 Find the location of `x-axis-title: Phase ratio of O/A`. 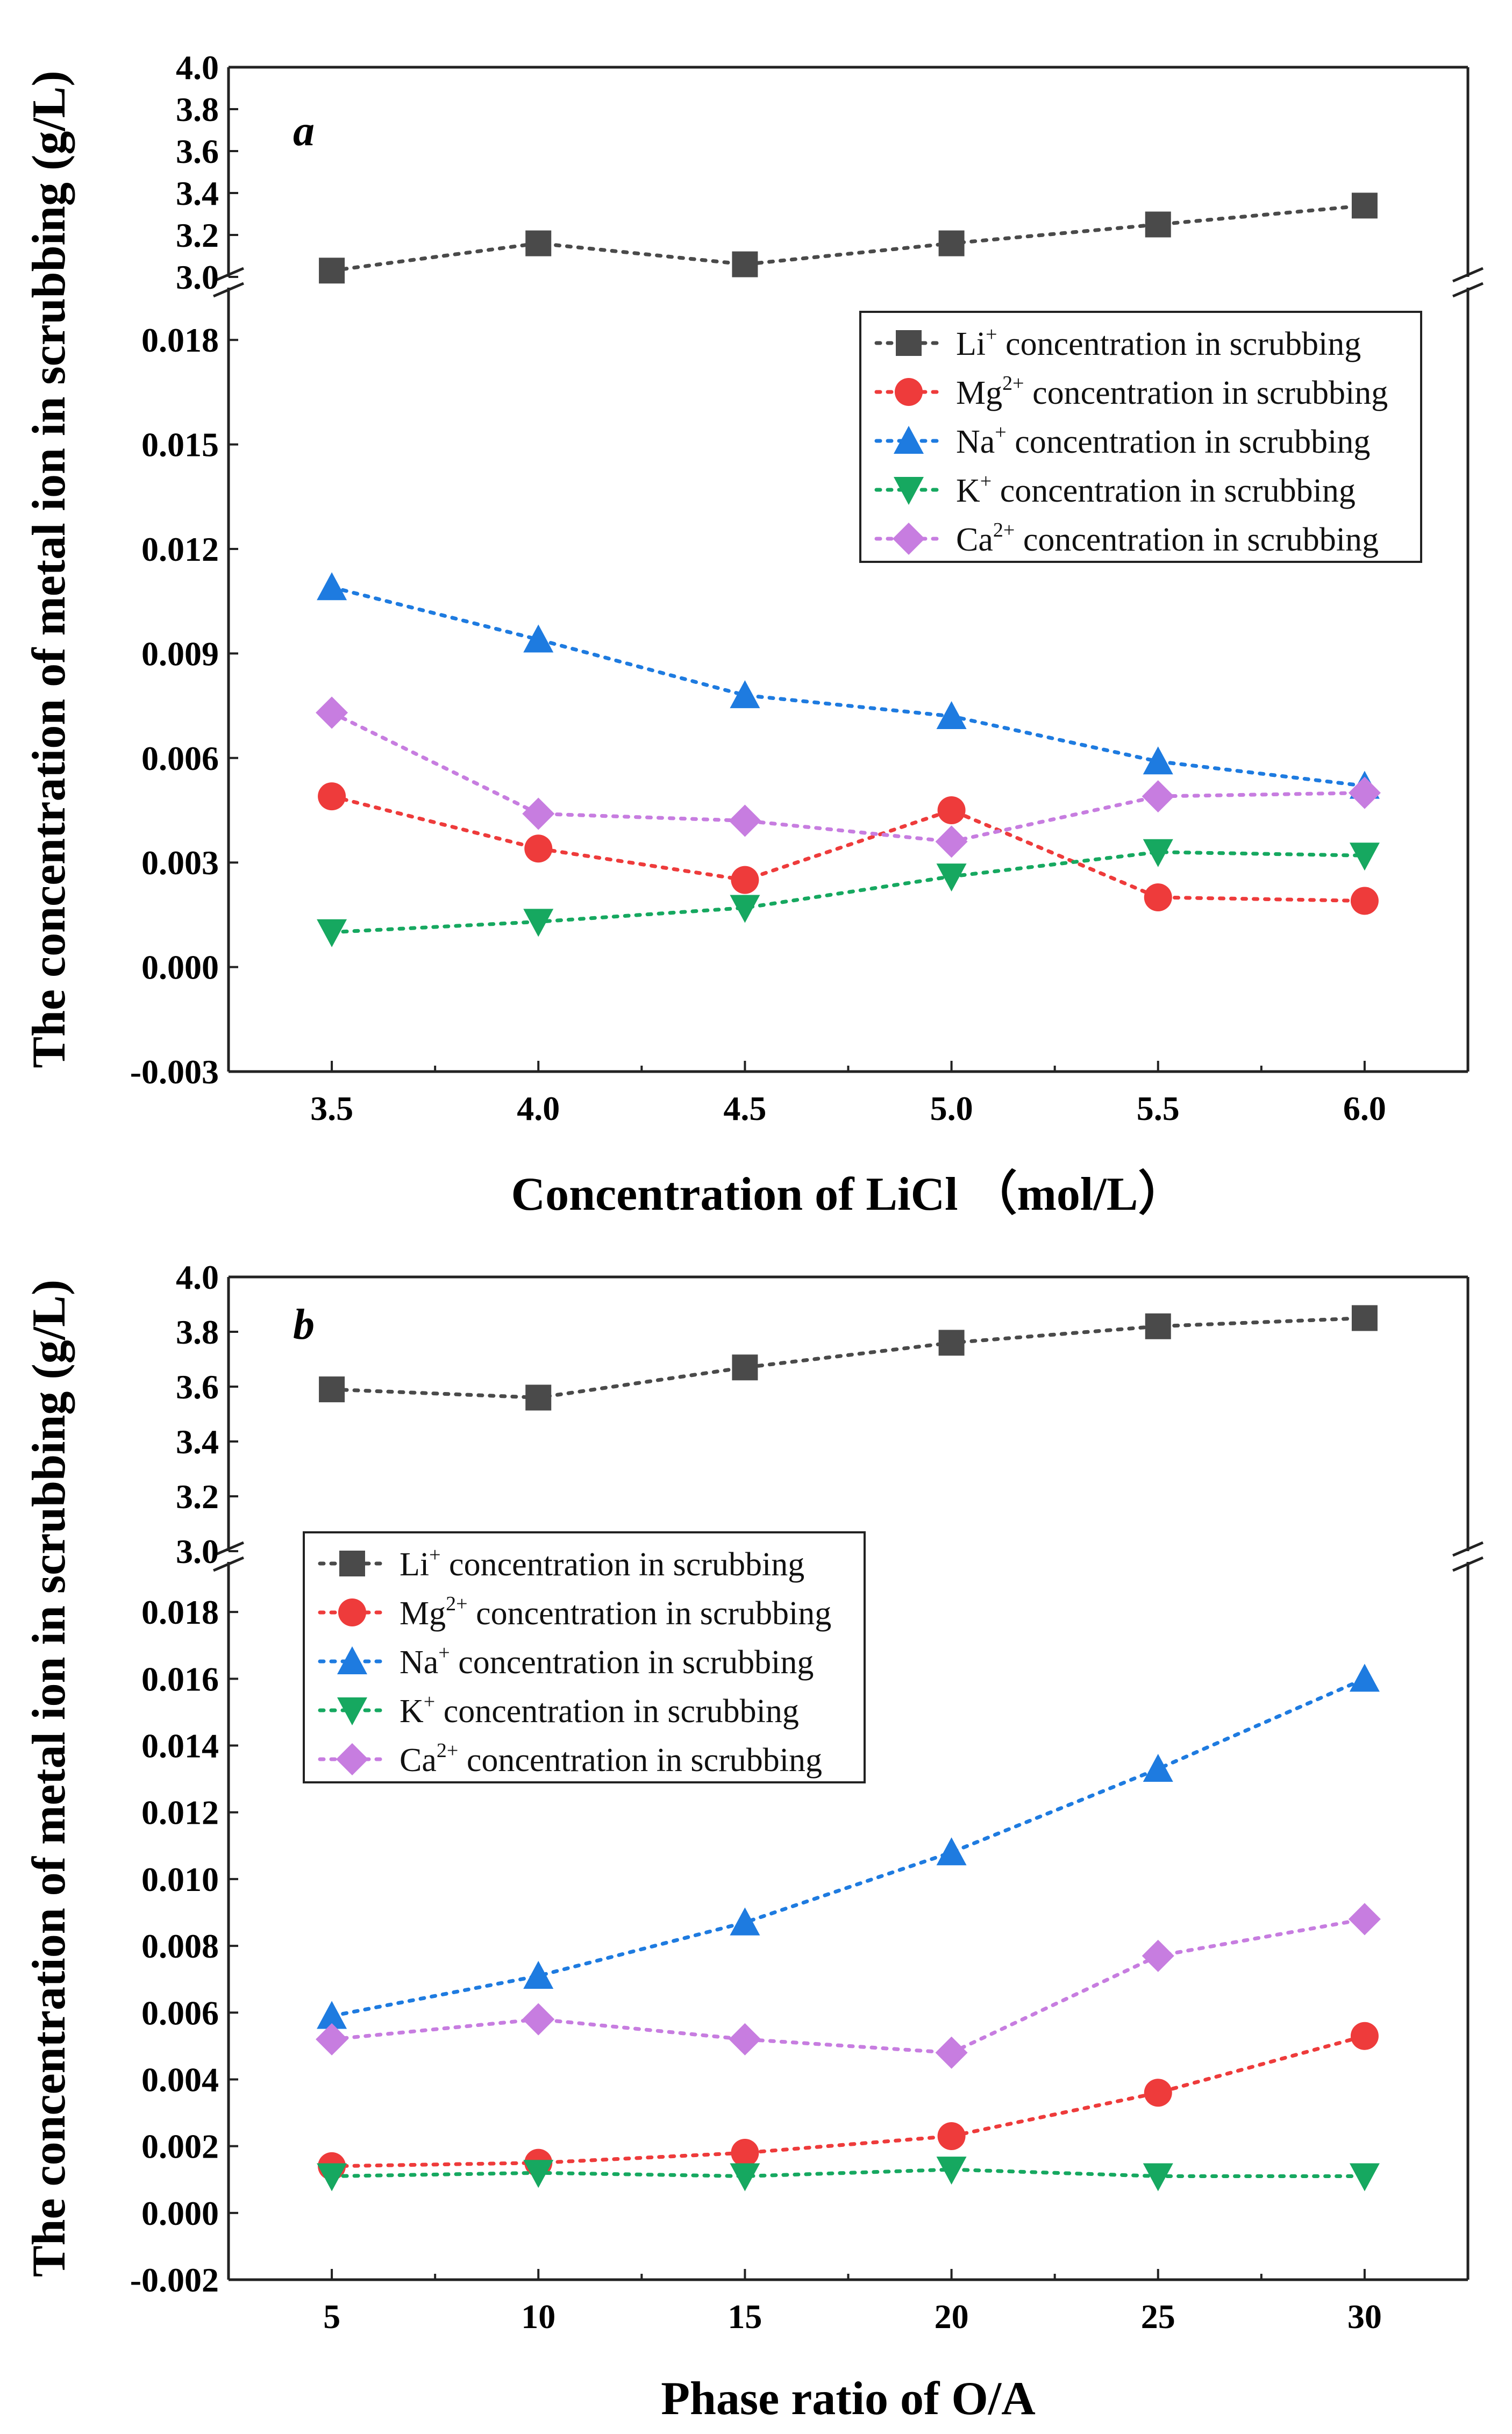

x-axis-title: Phase ratio of O/A is located at coordinates (848, 2399).